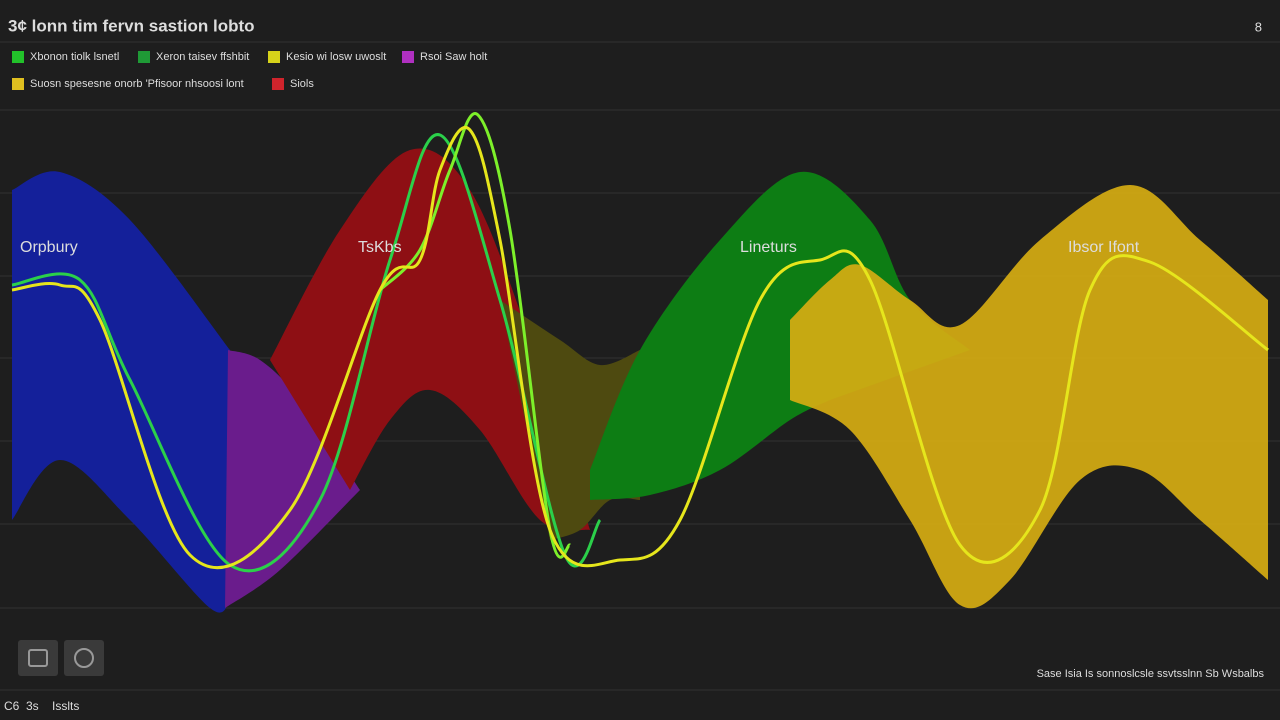  Describe the element at coordinates (65, 706) in the screenshot. I see `footer-text: Isslts` at that location.